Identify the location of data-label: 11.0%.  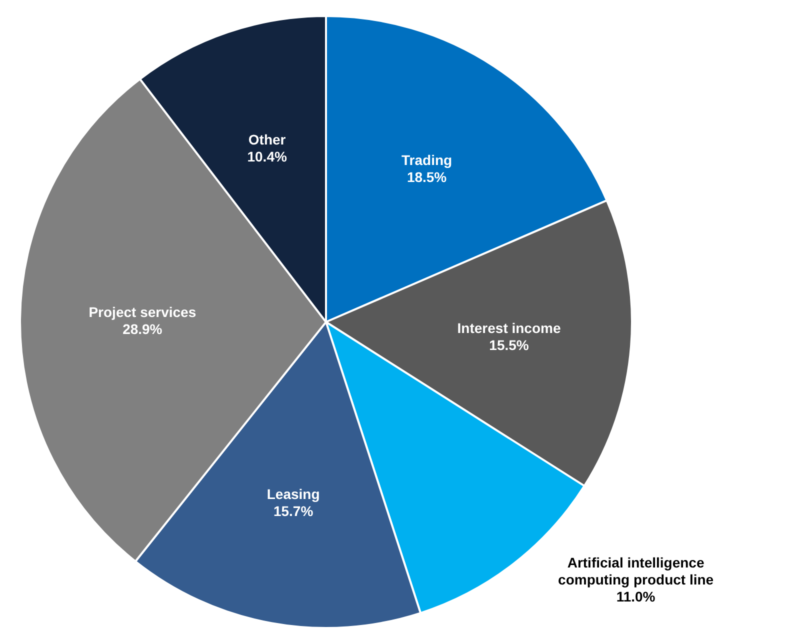
(636, 596).